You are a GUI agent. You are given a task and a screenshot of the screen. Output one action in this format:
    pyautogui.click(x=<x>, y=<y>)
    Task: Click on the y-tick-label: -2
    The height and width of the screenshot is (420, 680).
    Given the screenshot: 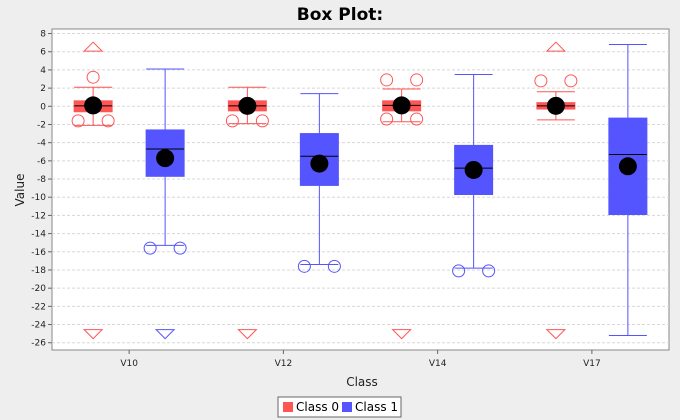 What is the action you would take?
    pyautogui.click(x=41, y=125)
    